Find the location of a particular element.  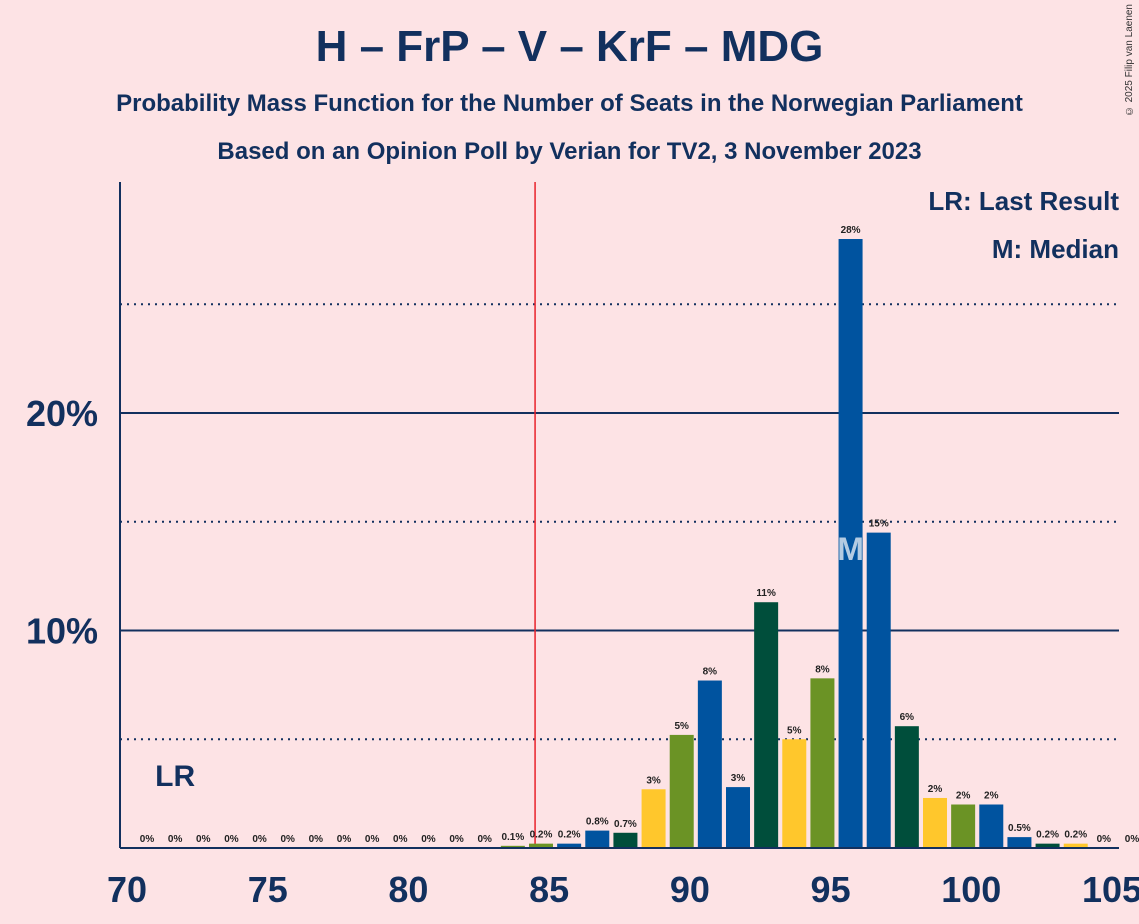

bar-label-89: 5% is located at coordinates (681, 726).